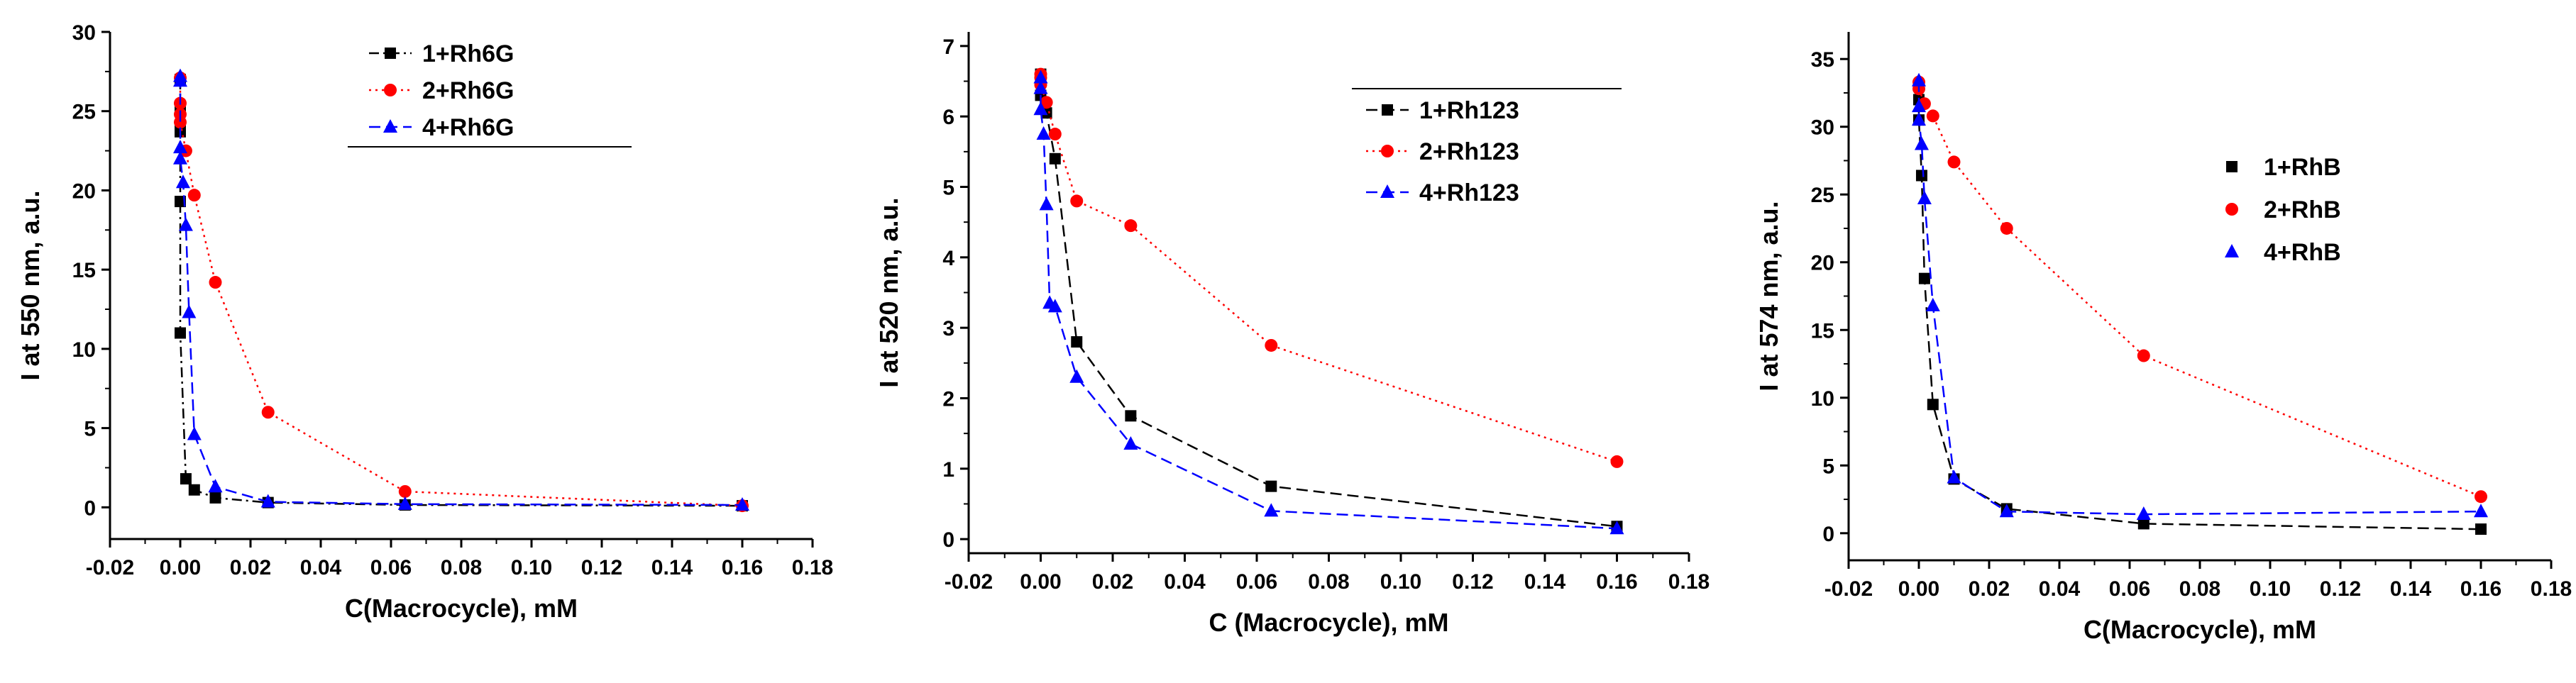  Describe the element at coordinates (2200, 307) in the screenshot. I see `series-1+RhB` at that location.